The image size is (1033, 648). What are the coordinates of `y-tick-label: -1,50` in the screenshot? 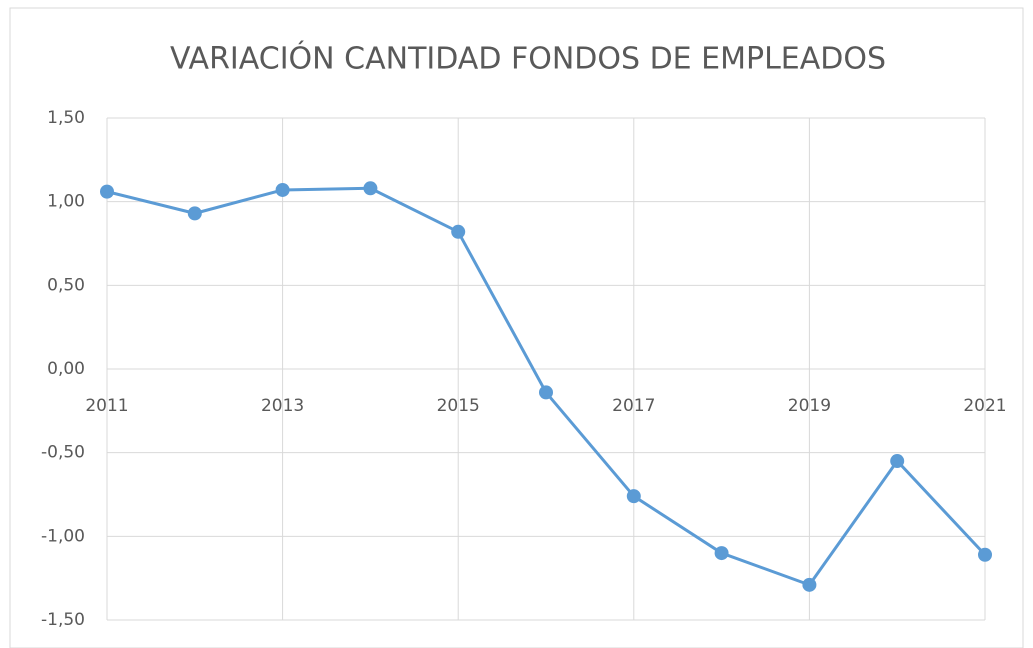 It's located at (63, 620).